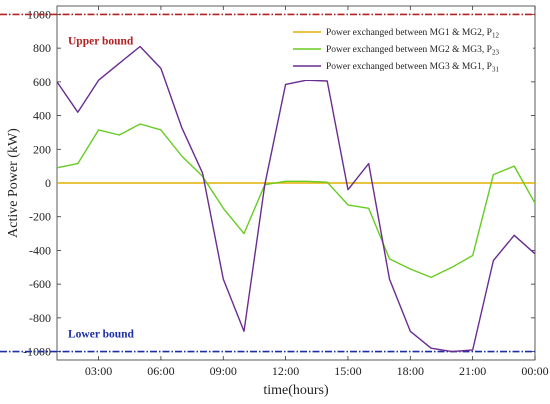 This screenshot has width=550, height=404. I want to click on legend-subscript: 31, so click(496, 70).